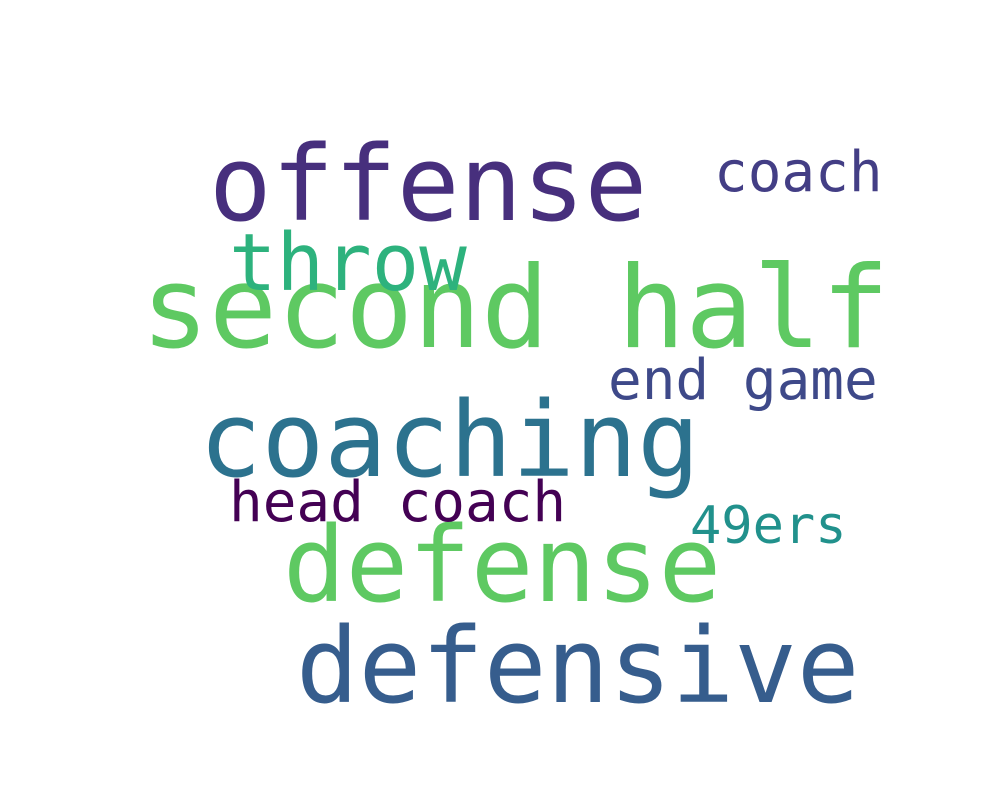 The image size is (1000, 800). I want to click on word-end-game: end game, so click(743, 380).